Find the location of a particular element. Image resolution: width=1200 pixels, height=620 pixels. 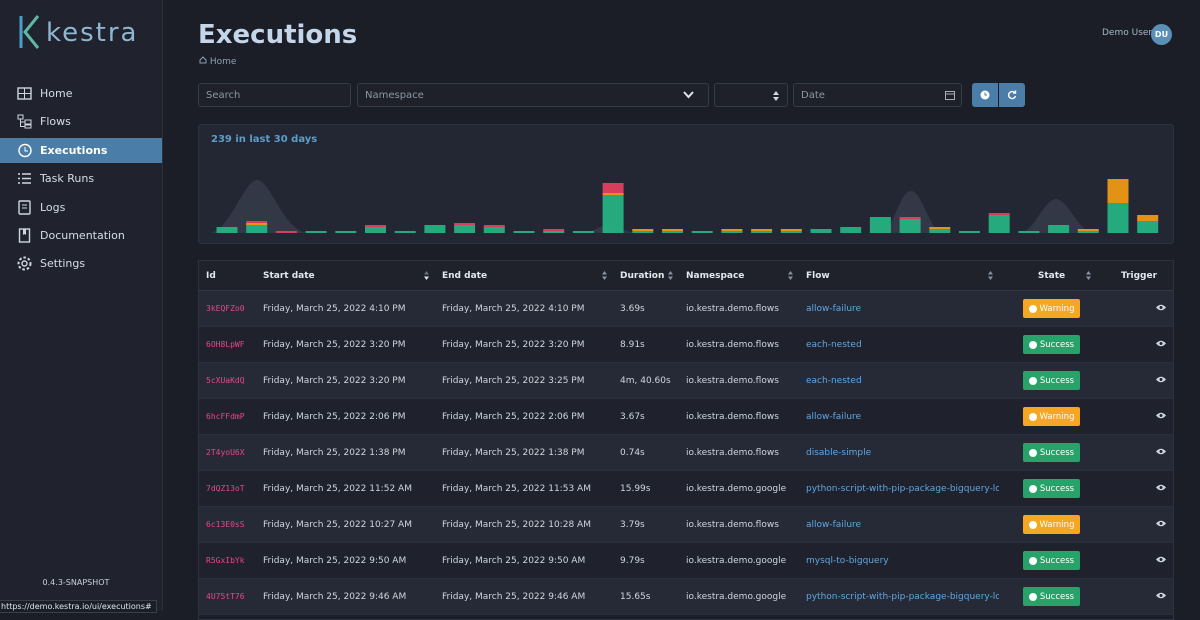

id-cell: 5cXUaKdQ is located at coordinates (227, 380).